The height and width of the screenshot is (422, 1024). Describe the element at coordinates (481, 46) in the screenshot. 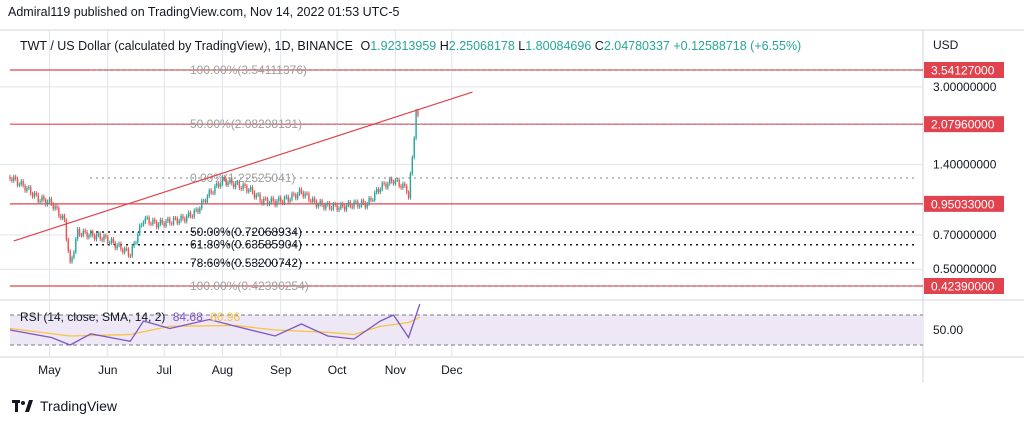

I see `high-value: 2.25068178` at that location.